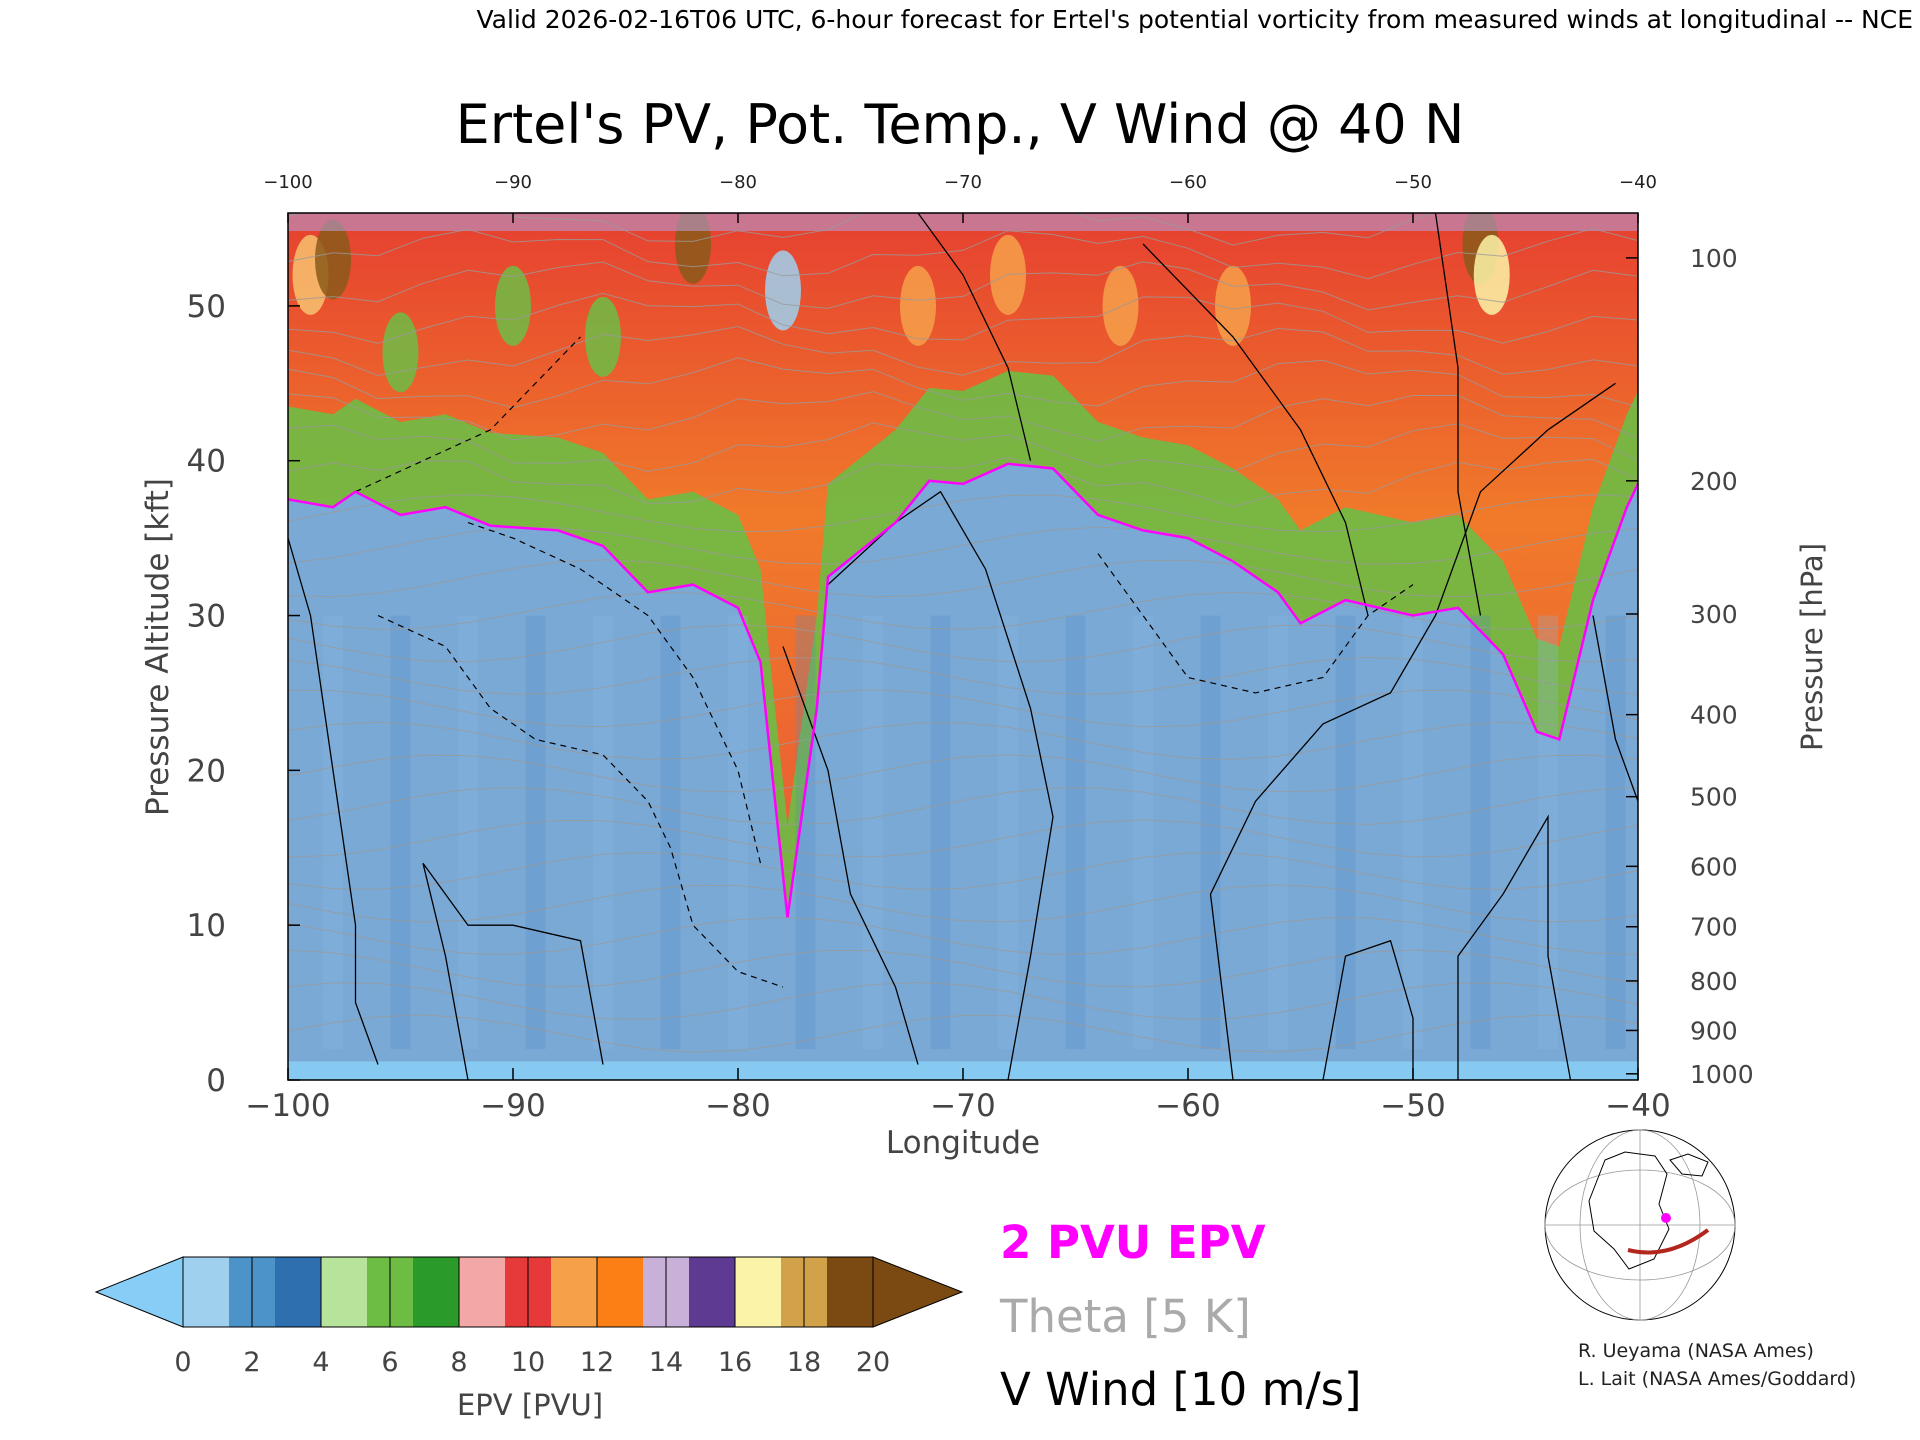  What do you see at coordinates (389, 1362) in the screenshot?
I see `colorbar-tick-label: 6` at bounding box center [389, 1362].